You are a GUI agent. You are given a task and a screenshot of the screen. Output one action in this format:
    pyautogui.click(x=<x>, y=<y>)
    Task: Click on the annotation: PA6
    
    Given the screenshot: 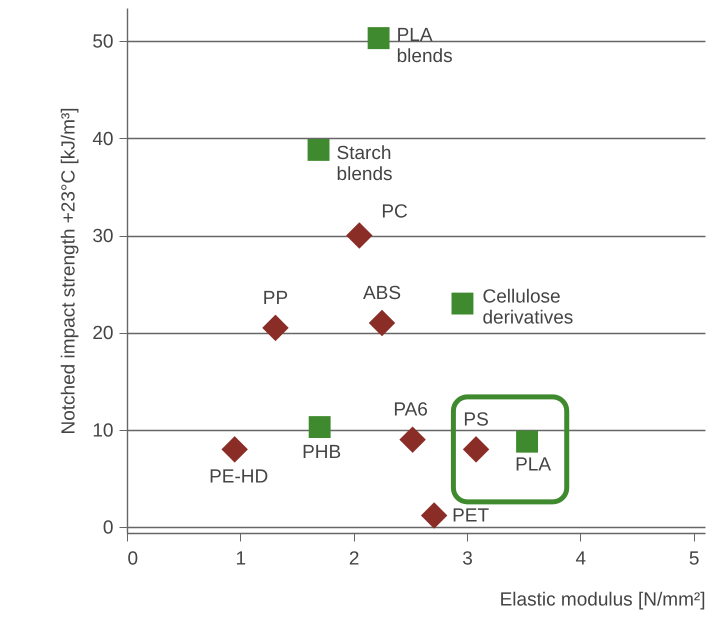 What is the action you would take?
    pyautogui.click(x=410, y=410)
    